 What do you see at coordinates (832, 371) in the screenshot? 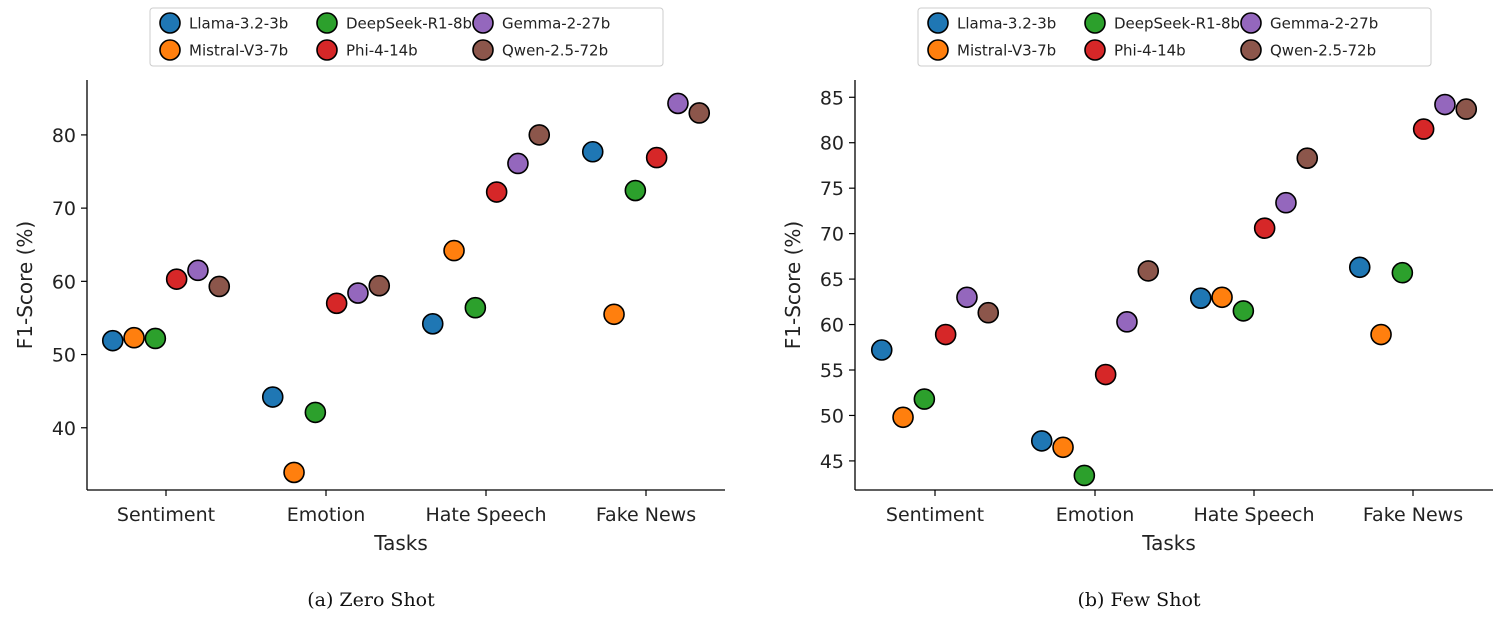
I see `y-tick-label: 55` at bounding box center [832, 371].